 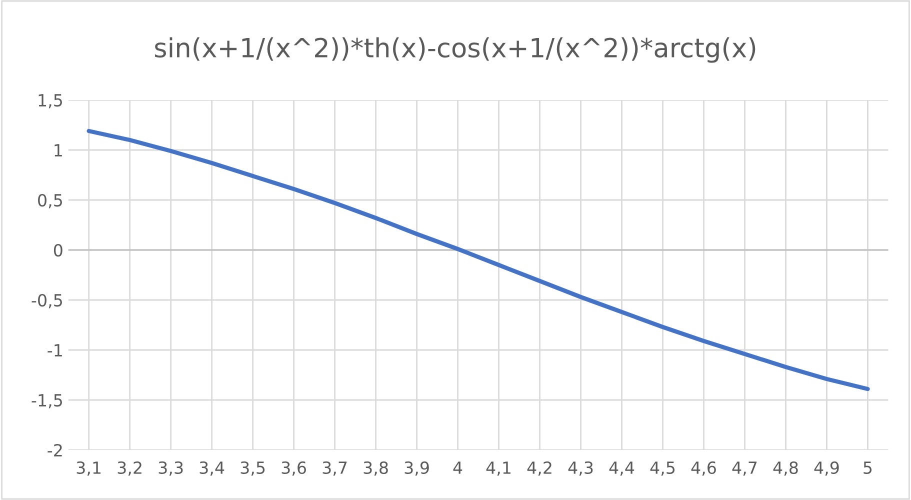 What do you see at coordinates (416, 468) in the screenshot?
I see `x-tick-label: 3,9` at bounding box center [416, 468].